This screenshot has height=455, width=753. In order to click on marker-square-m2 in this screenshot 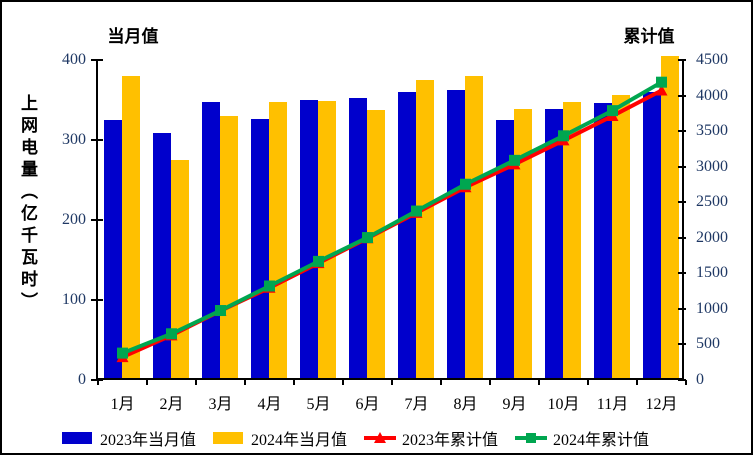, I will do `click(171, 334)`.